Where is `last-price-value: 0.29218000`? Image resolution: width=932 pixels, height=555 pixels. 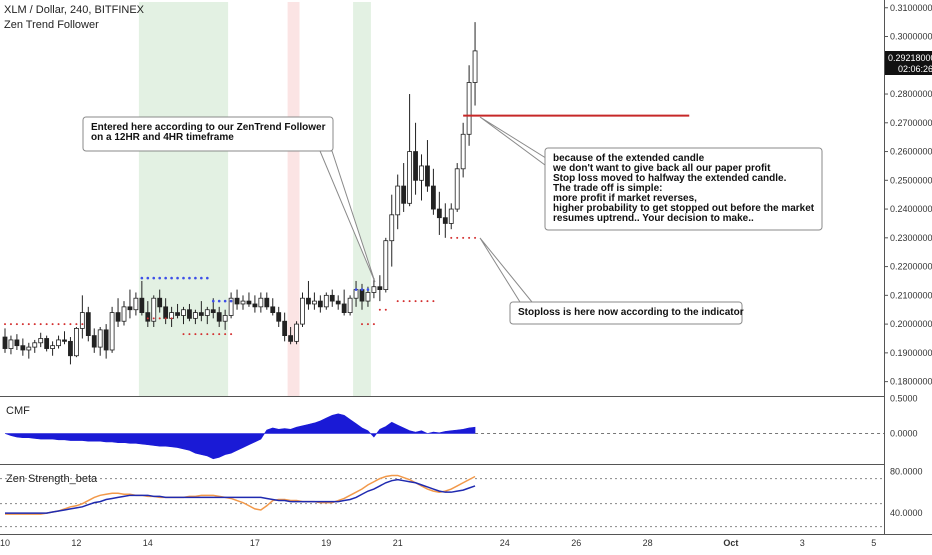
last-price-value: 0.29218000 is located at coordinates (910, 58).